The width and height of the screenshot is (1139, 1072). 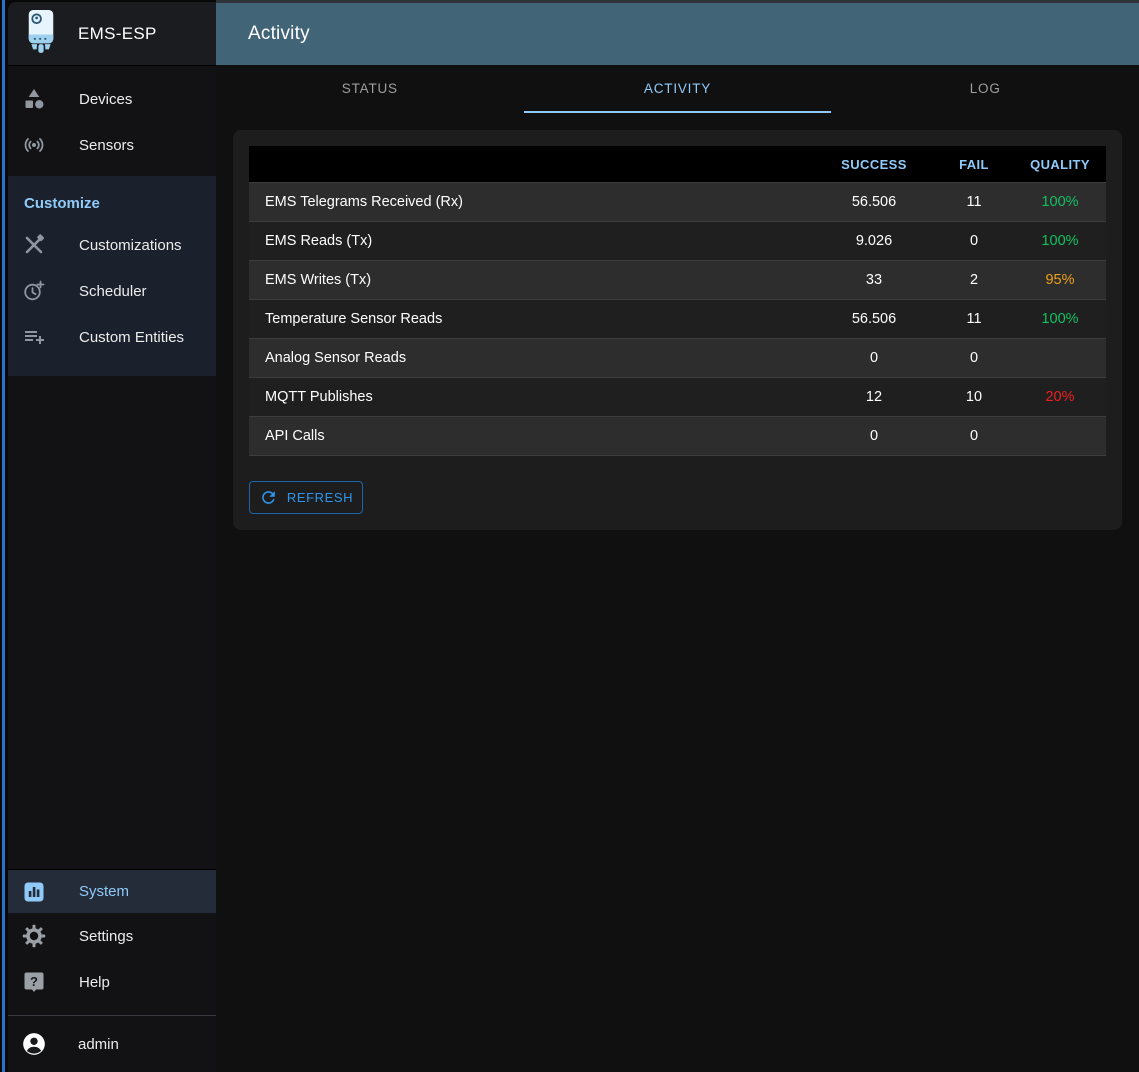 I want to click on row-success: 33, so click(x=874, y=280).